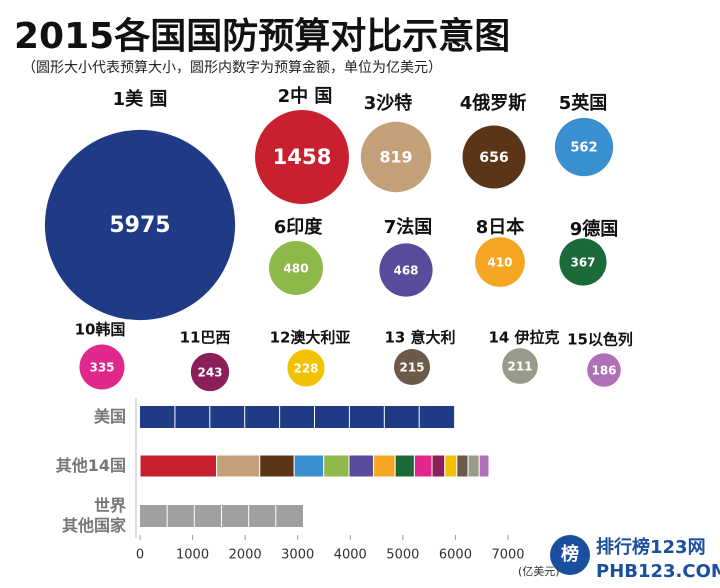  What do you see at coordinates (658, 571) in the screenshot?
I see `watermark-url: PHB123.COM` at bounding box center [658, 571].